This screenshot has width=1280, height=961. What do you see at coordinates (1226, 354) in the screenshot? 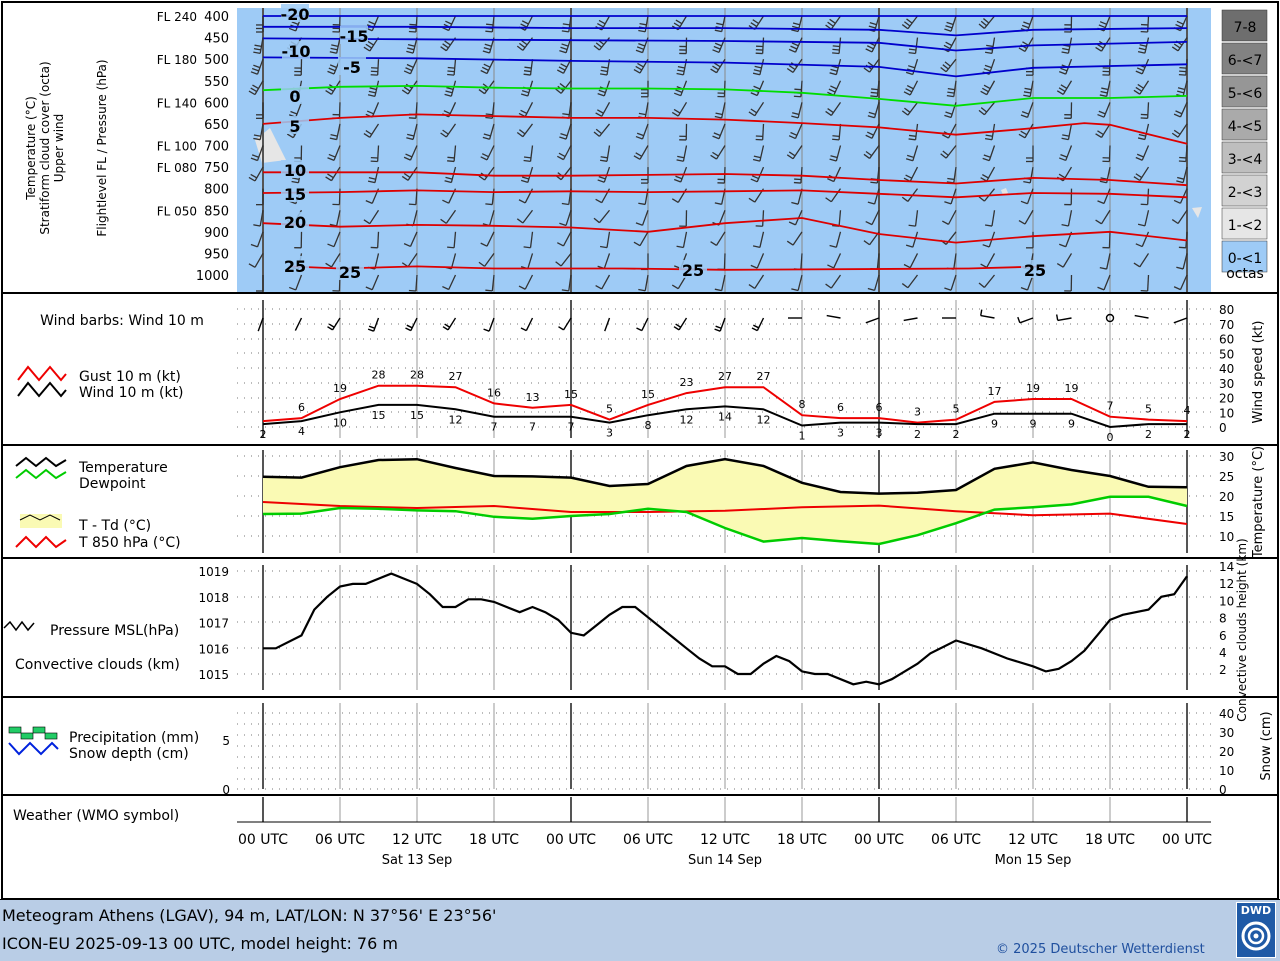
I see `wind-tick-label: 50` at bounding box center [1226, 354].